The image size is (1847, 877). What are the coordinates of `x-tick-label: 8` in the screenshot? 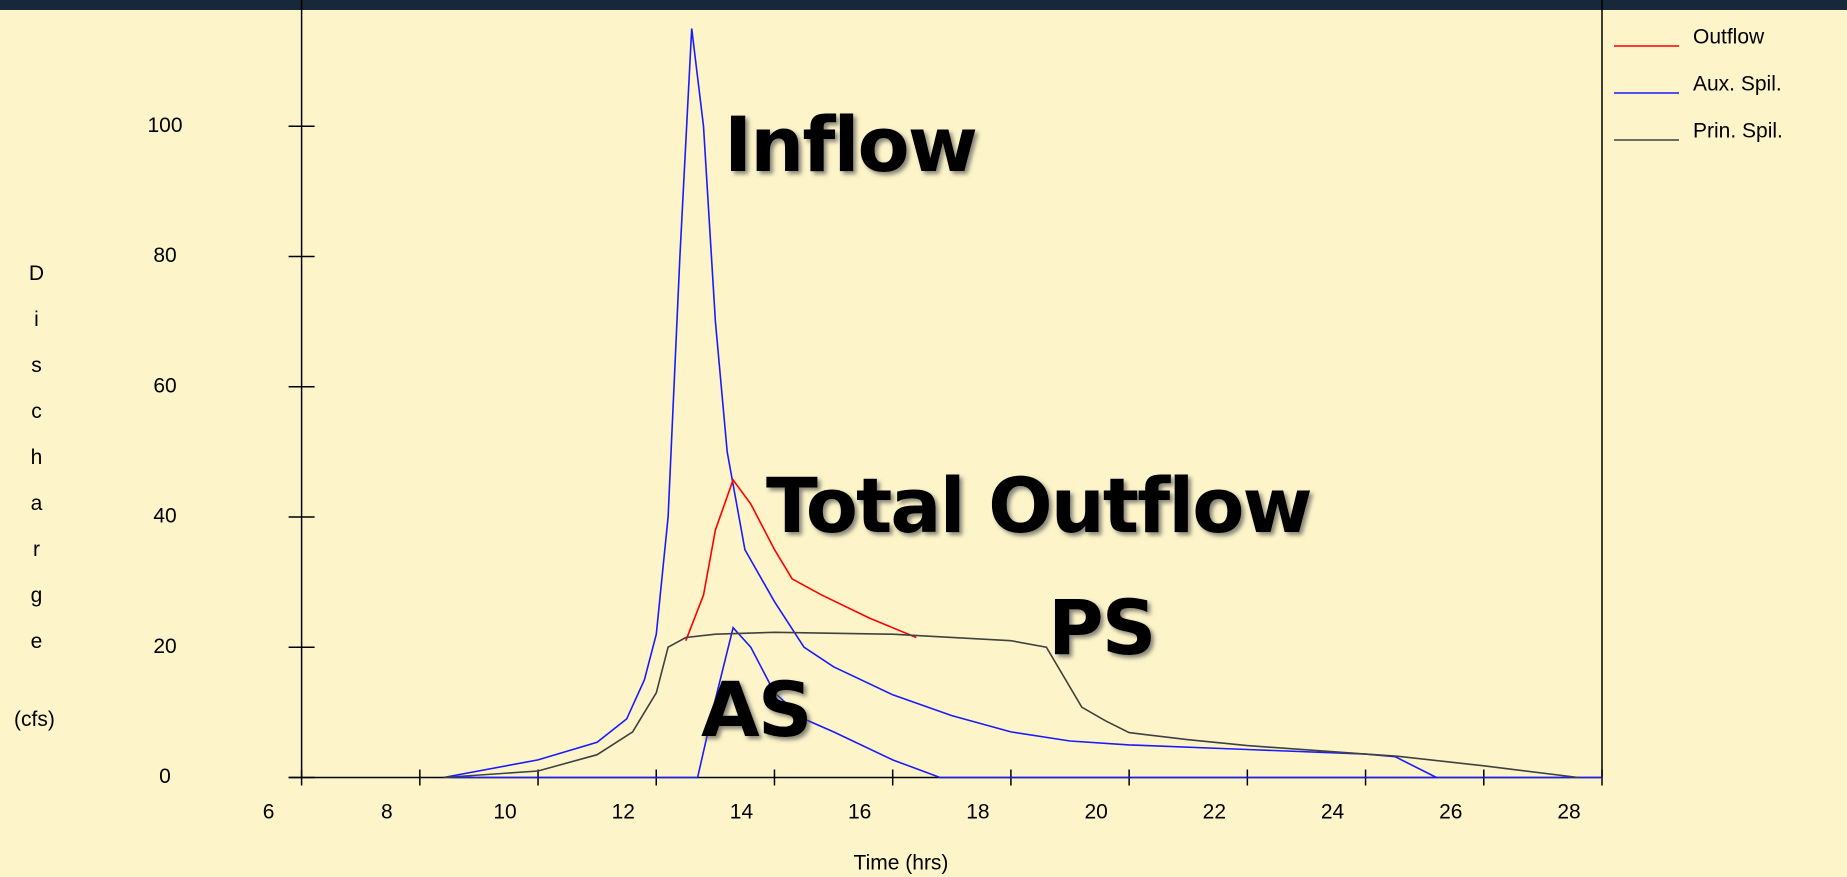 It's located at (387, 812).